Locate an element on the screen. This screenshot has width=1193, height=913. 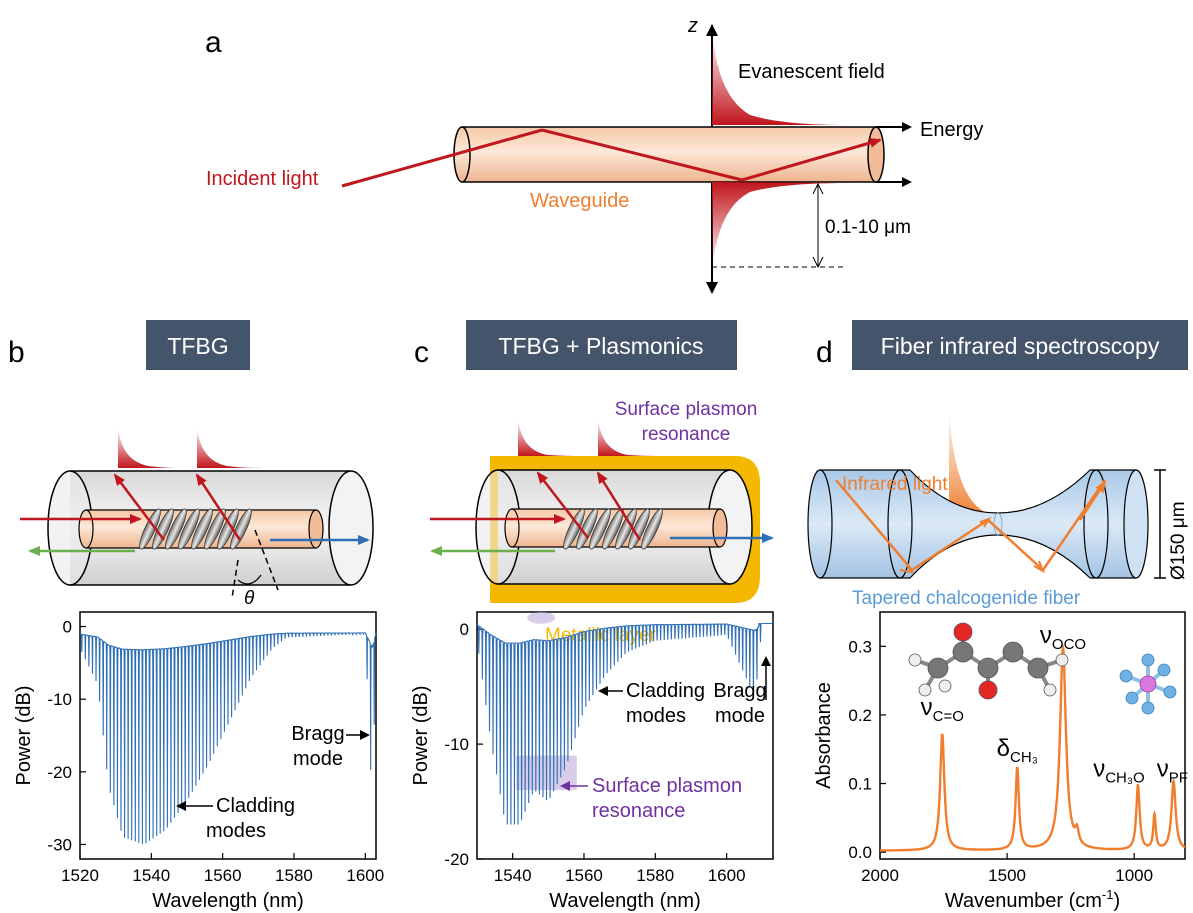
y-tick-label: 0.0 is located at coordinates (860, 852).